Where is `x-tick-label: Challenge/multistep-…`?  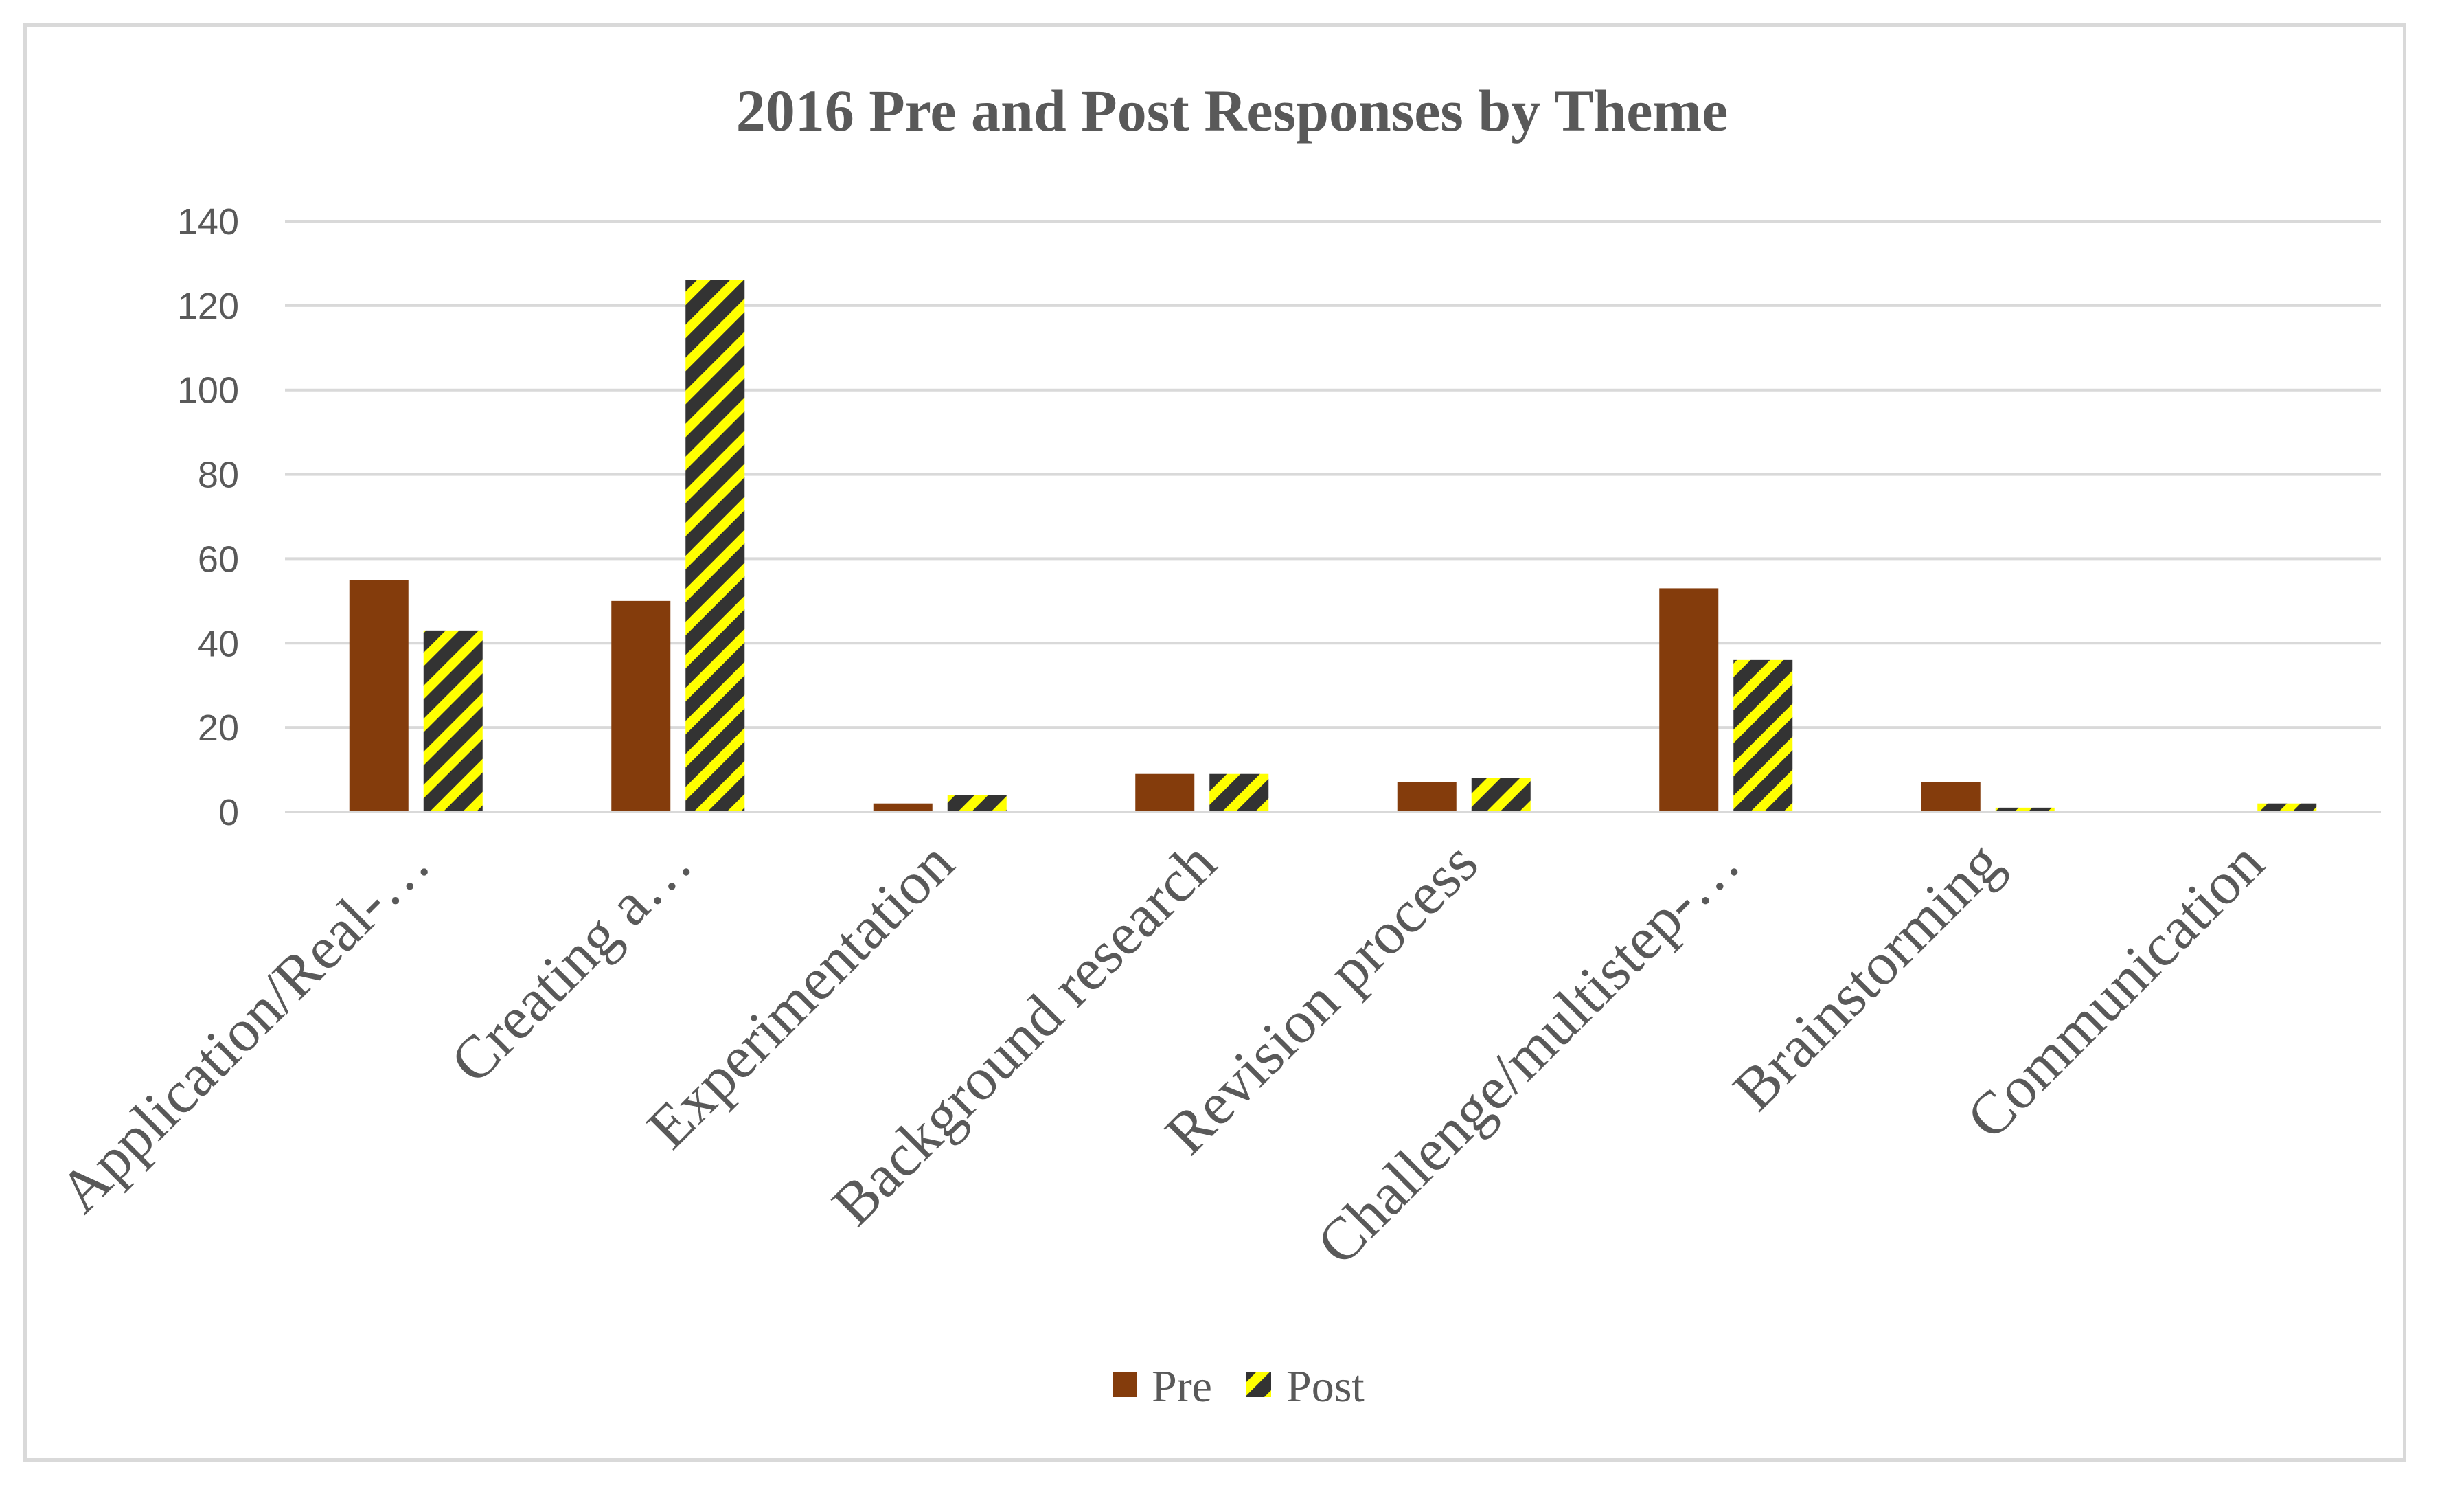
x-tick-label: Challenge/multistep-… is located at coordinates (1529, 1054).